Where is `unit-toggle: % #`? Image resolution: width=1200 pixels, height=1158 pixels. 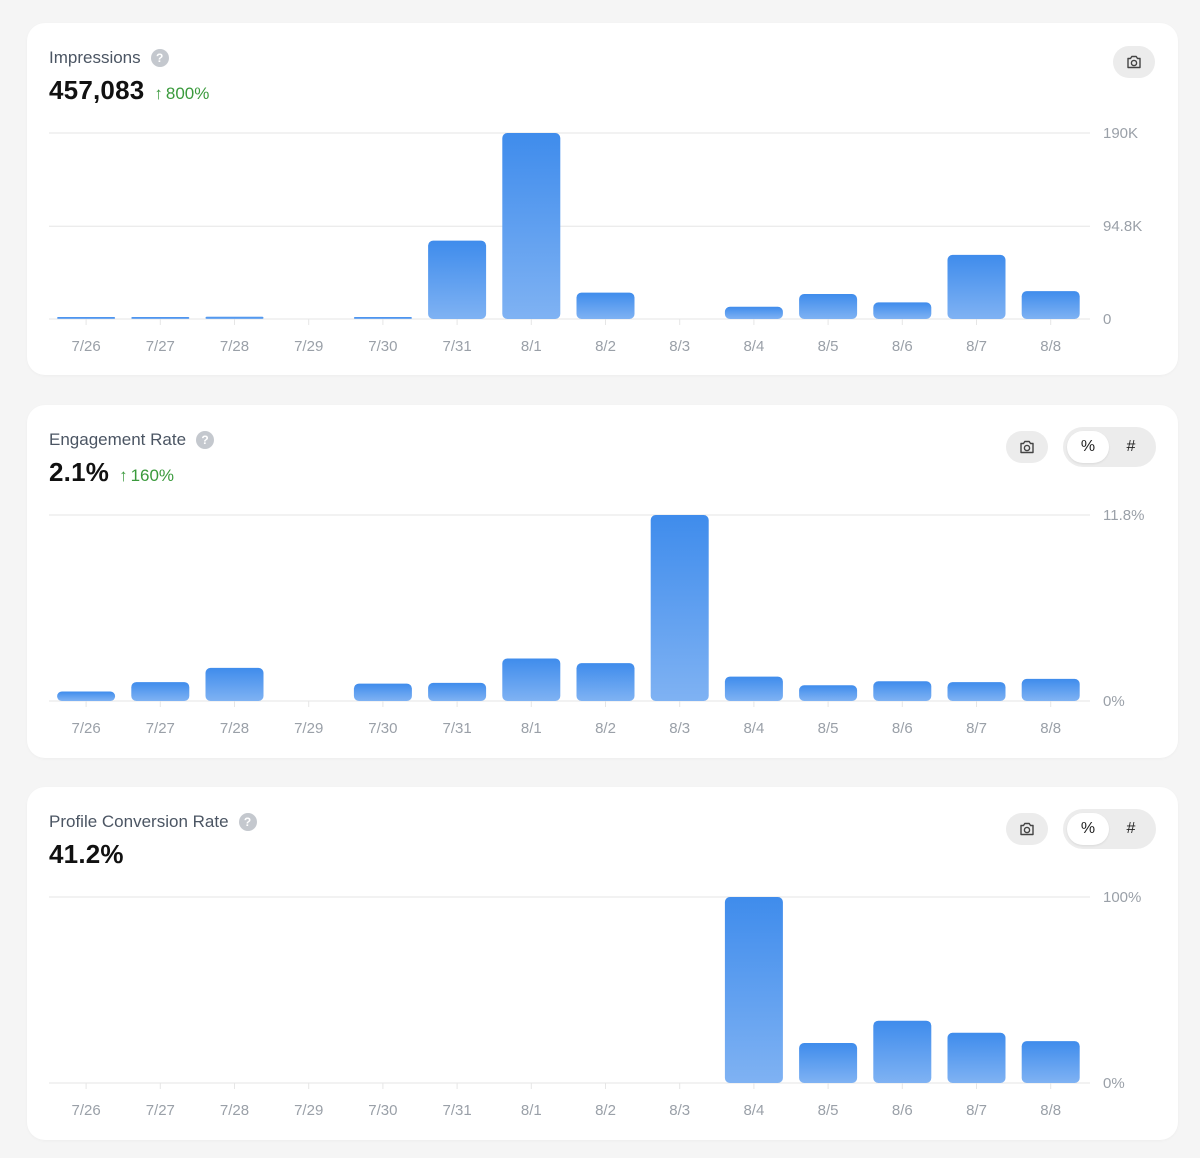 unit-toggle: % # is located at coordinates (1109, 829).